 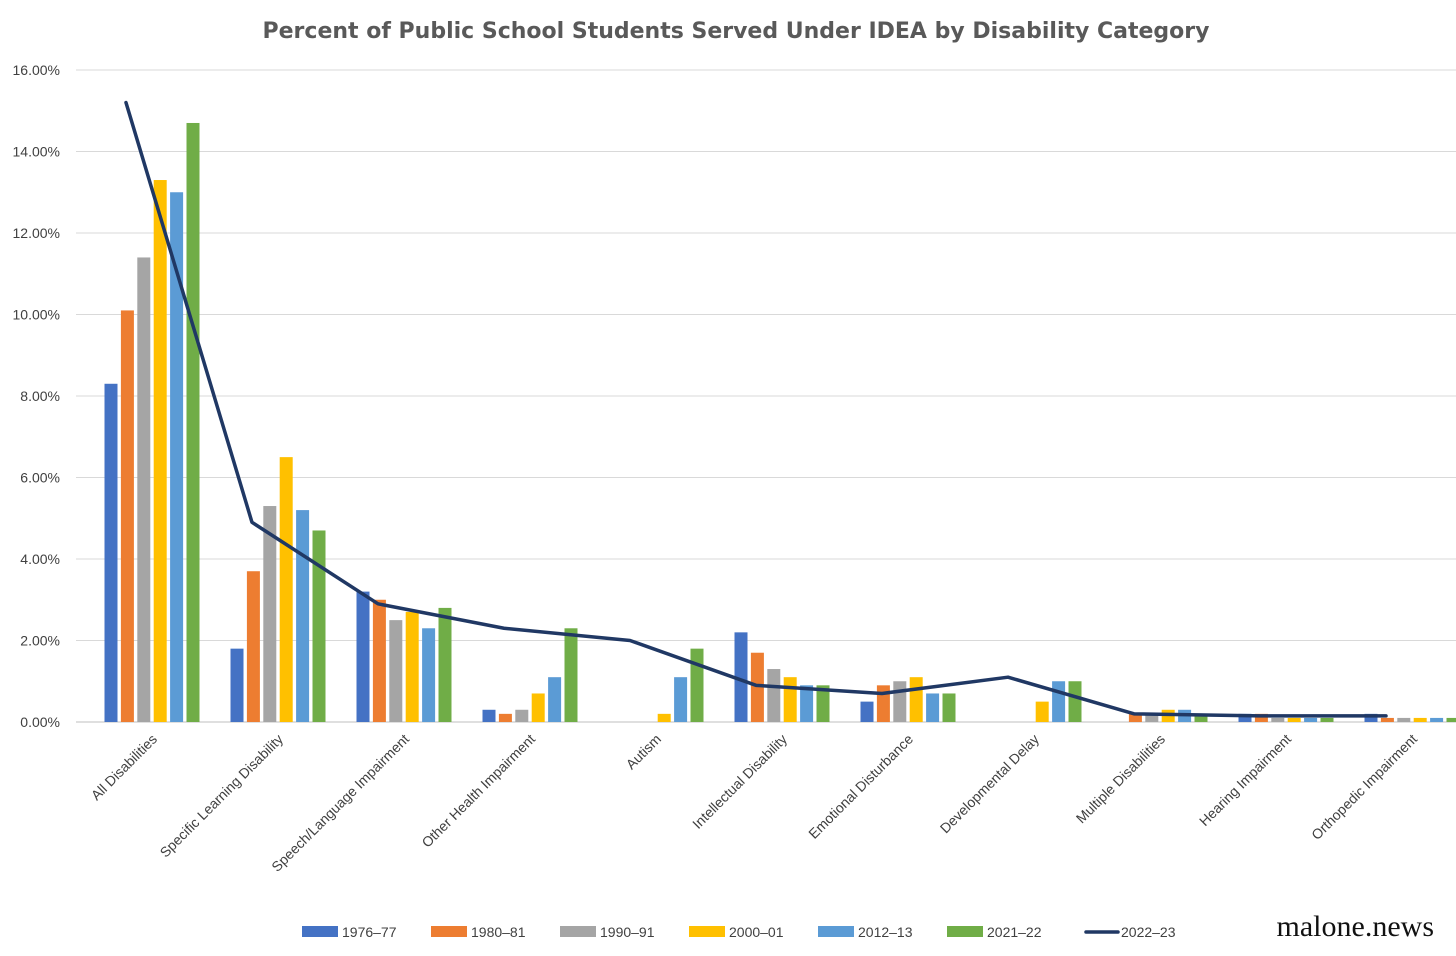 What do you see at coordinates (538, 707) in the screenshot?
I see `bar-2000–01-Other Health Impairment` at bounding box center [538, 707].